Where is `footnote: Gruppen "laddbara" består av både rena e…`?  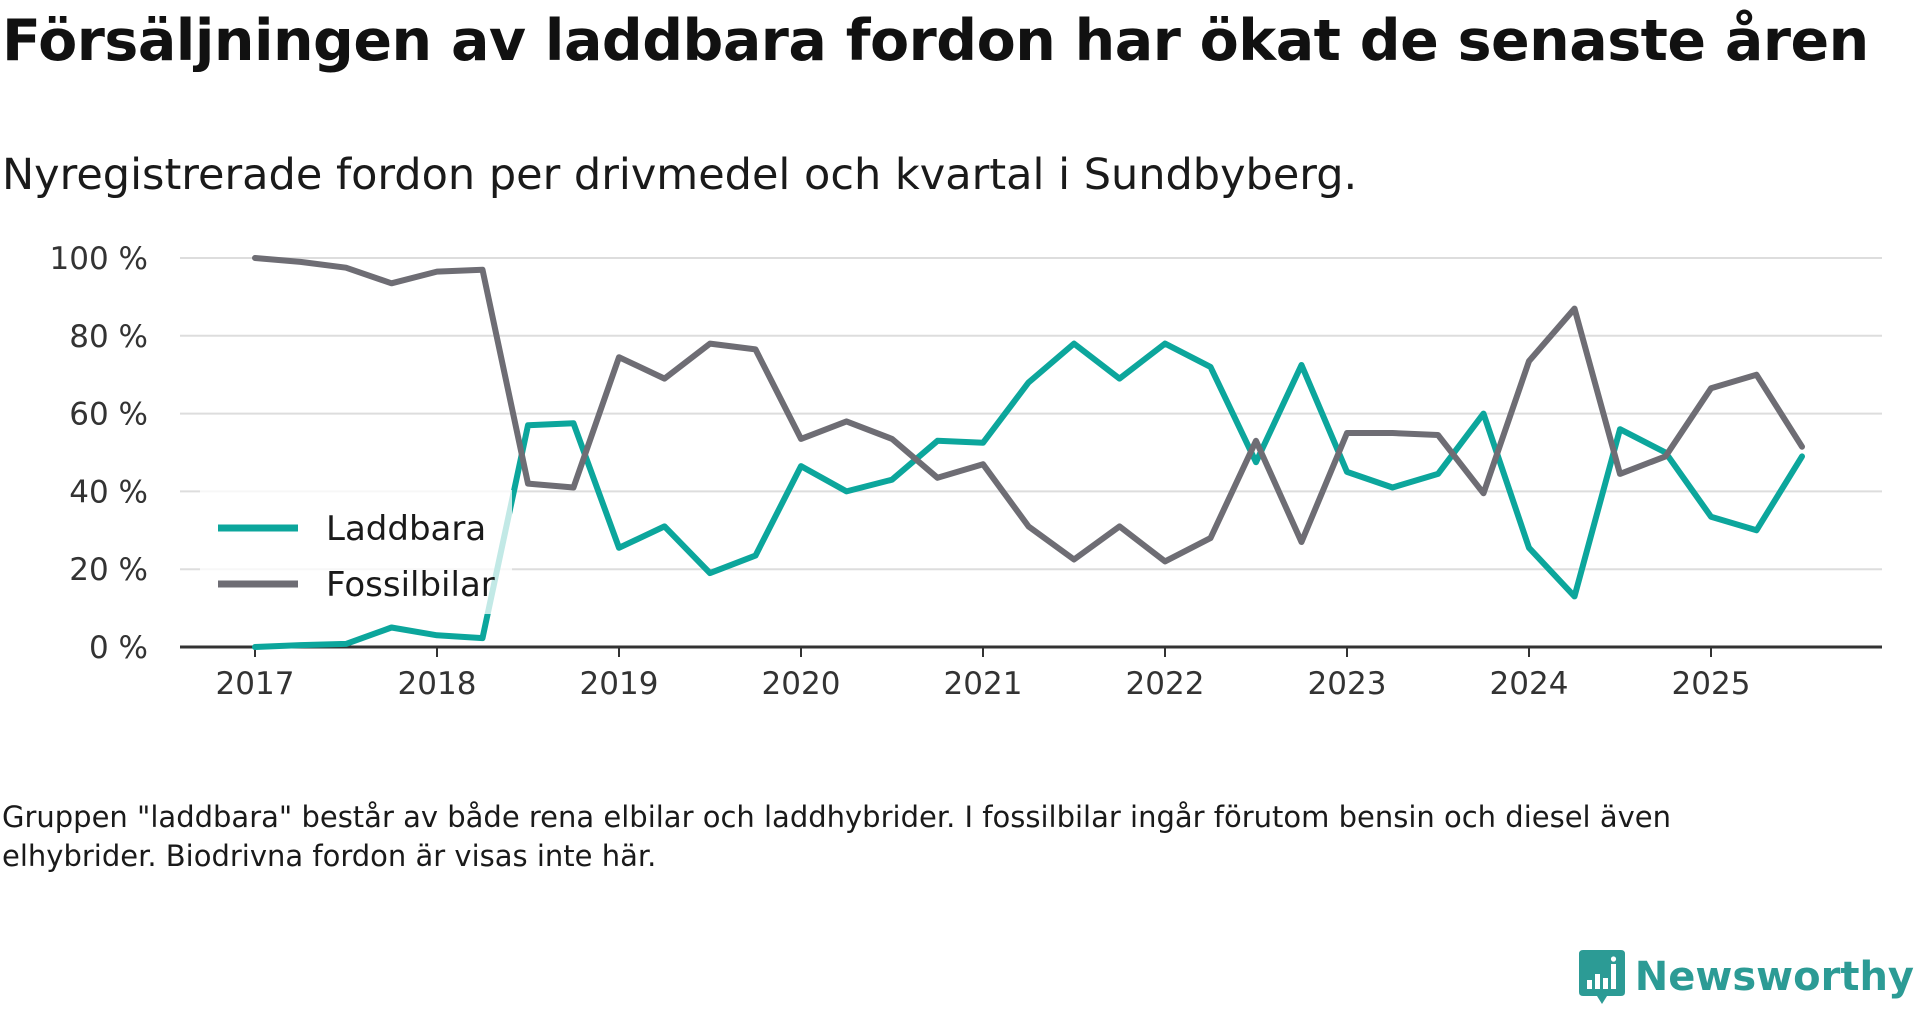
footnote: Gruppen "laddbara" består av både rena e… is located at coordinates (836, 836).